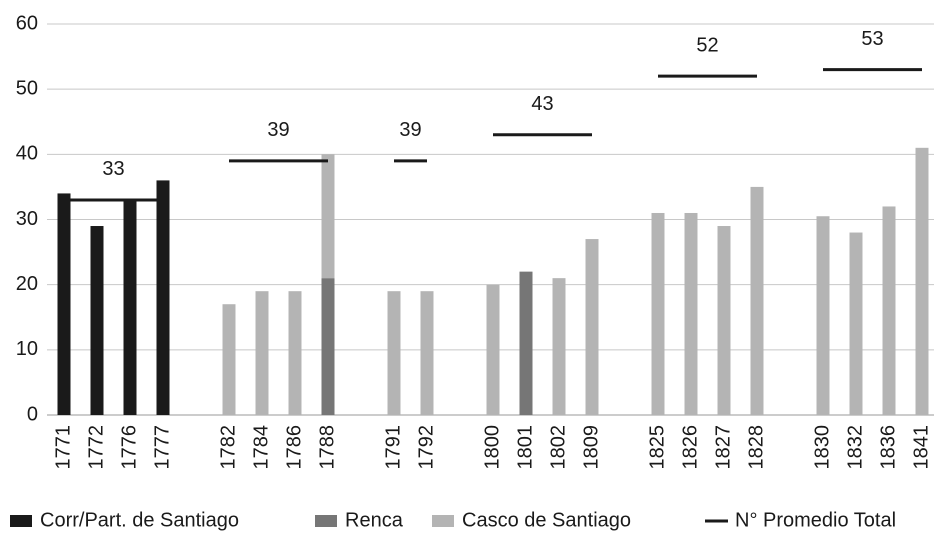  I want to click on y-tick-label: 60, so click(27, 23).